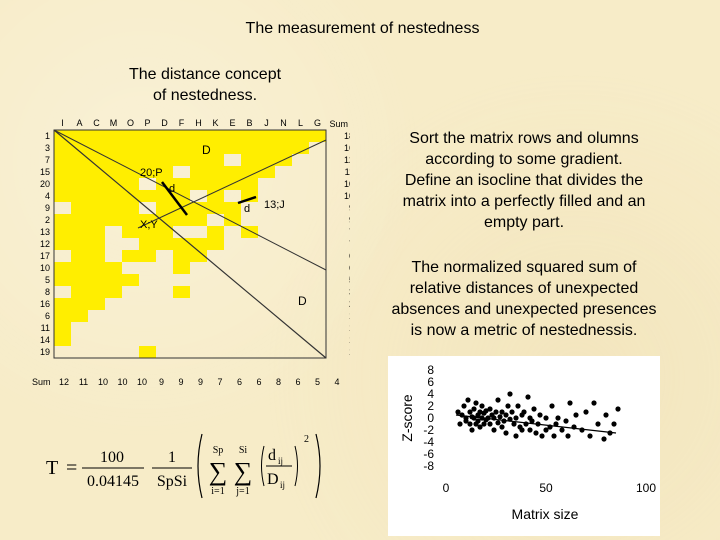 The image size is (720, 540). What do you see at coordinates (47, 316) in the screenshot?
I see `row-label: 6` at bounding box center [47, 316].